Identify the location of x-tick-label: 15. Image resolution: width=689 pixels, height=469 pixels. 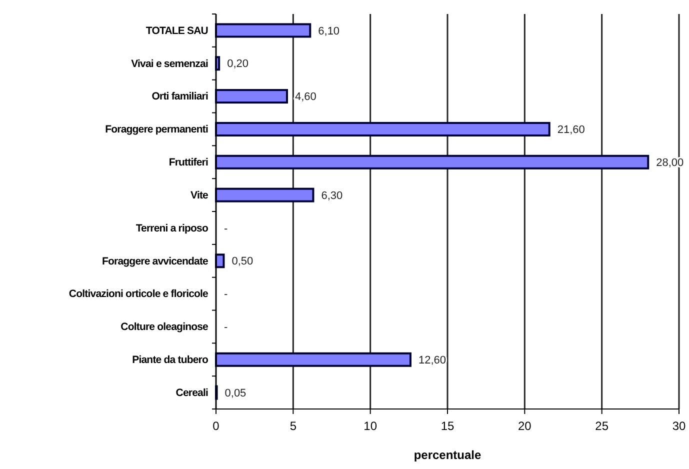
(447, 426).